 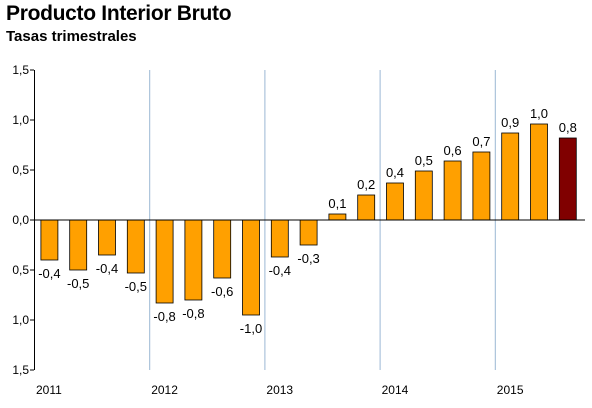 What do you see at coordinates (119, 13) in the screenshot?
I see `chart-title: Producto Interior Bruto` at bounding box center [119, 13].